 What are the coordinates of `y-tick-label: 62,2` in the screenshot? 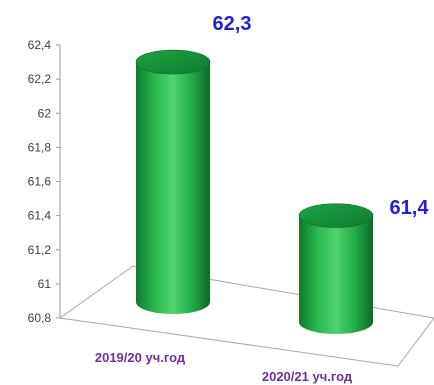 It's located at (40, 79).